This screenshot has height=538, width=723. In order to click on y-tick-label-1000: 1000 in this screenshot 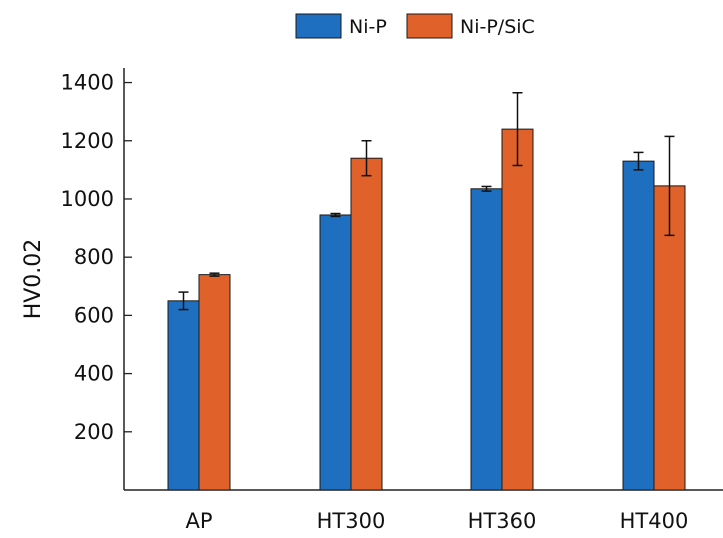, I will do `click(87, 199)`.